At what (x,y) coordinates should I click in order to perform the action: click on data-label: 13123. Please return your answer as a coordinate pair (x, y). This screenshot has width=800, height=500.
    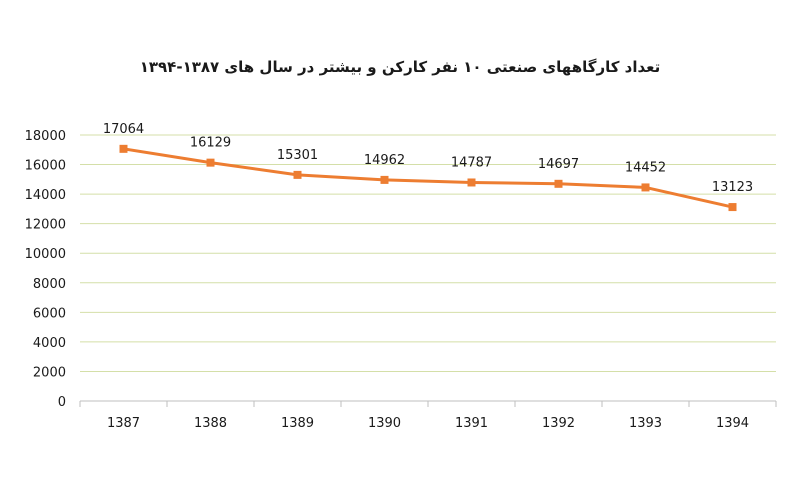
    Looking at the image, I should click on (732, 187).